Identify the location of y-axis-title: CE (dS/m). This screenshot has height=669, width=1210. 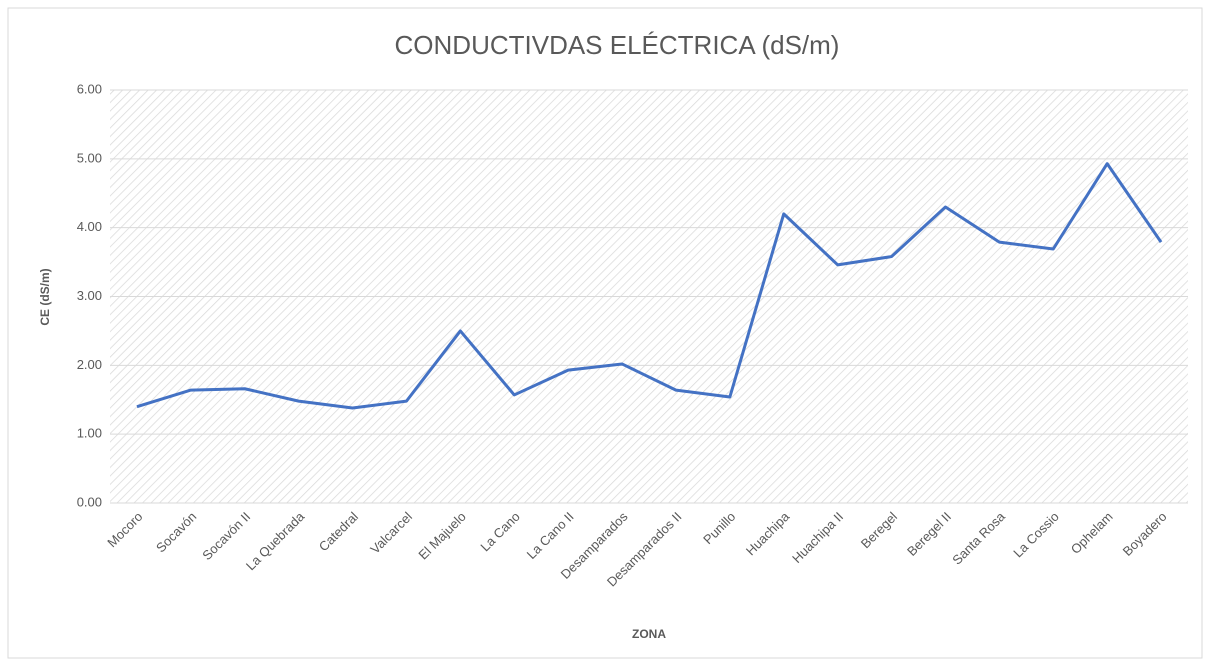
(45, 296).